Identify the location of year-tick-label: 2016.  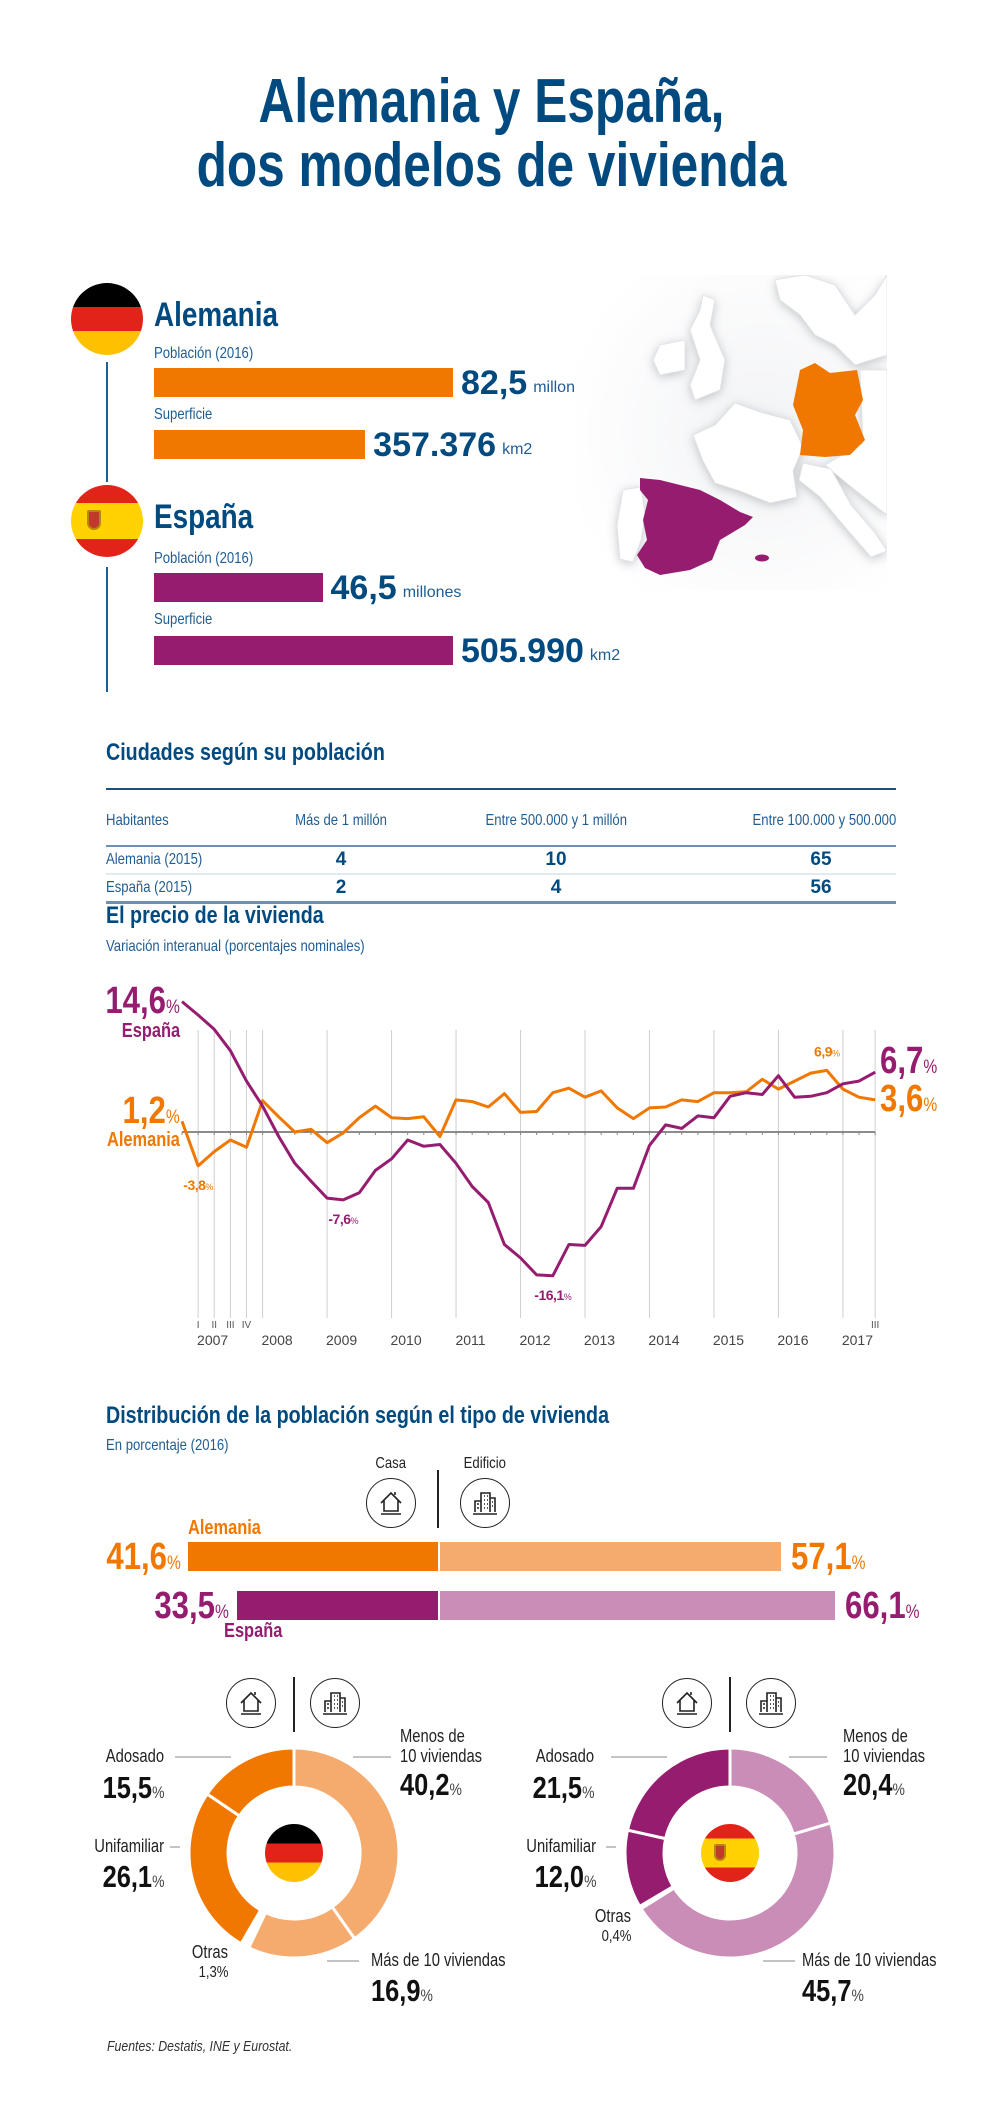
(792, 1340).